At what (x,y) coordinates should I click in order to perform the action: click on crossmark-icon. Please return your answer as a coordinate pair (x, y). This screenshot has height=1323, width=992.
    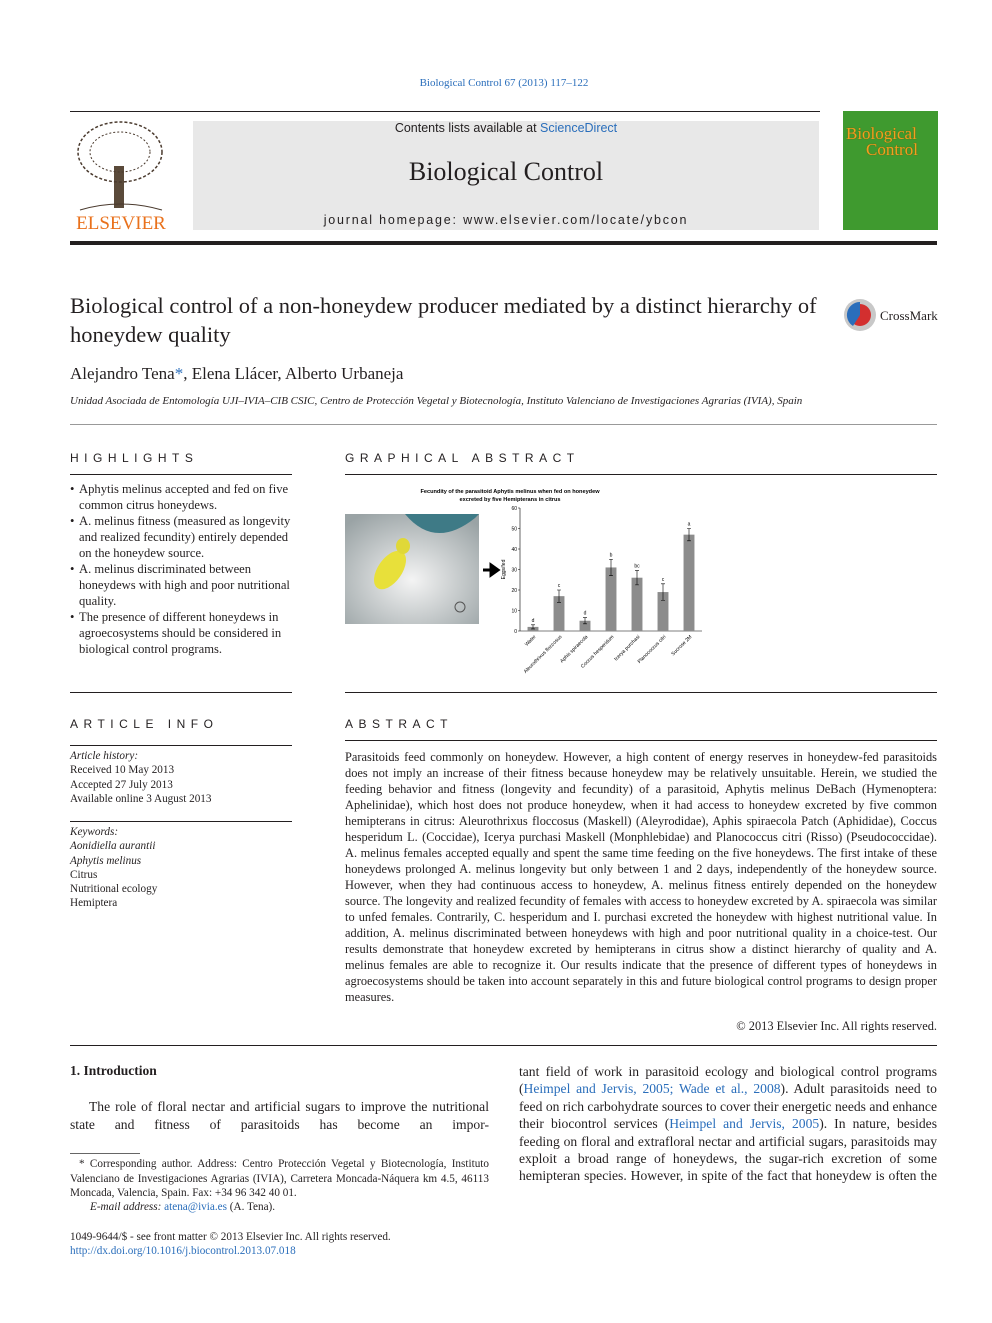
    Looking at the image, I should click on (860, 315).